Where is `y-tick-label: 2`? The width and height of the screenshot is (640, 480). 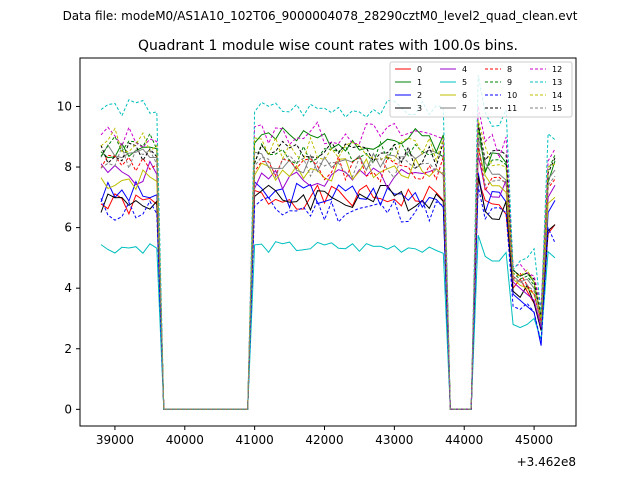 y-tick-label: 2 is located at coordinates (68, 349).